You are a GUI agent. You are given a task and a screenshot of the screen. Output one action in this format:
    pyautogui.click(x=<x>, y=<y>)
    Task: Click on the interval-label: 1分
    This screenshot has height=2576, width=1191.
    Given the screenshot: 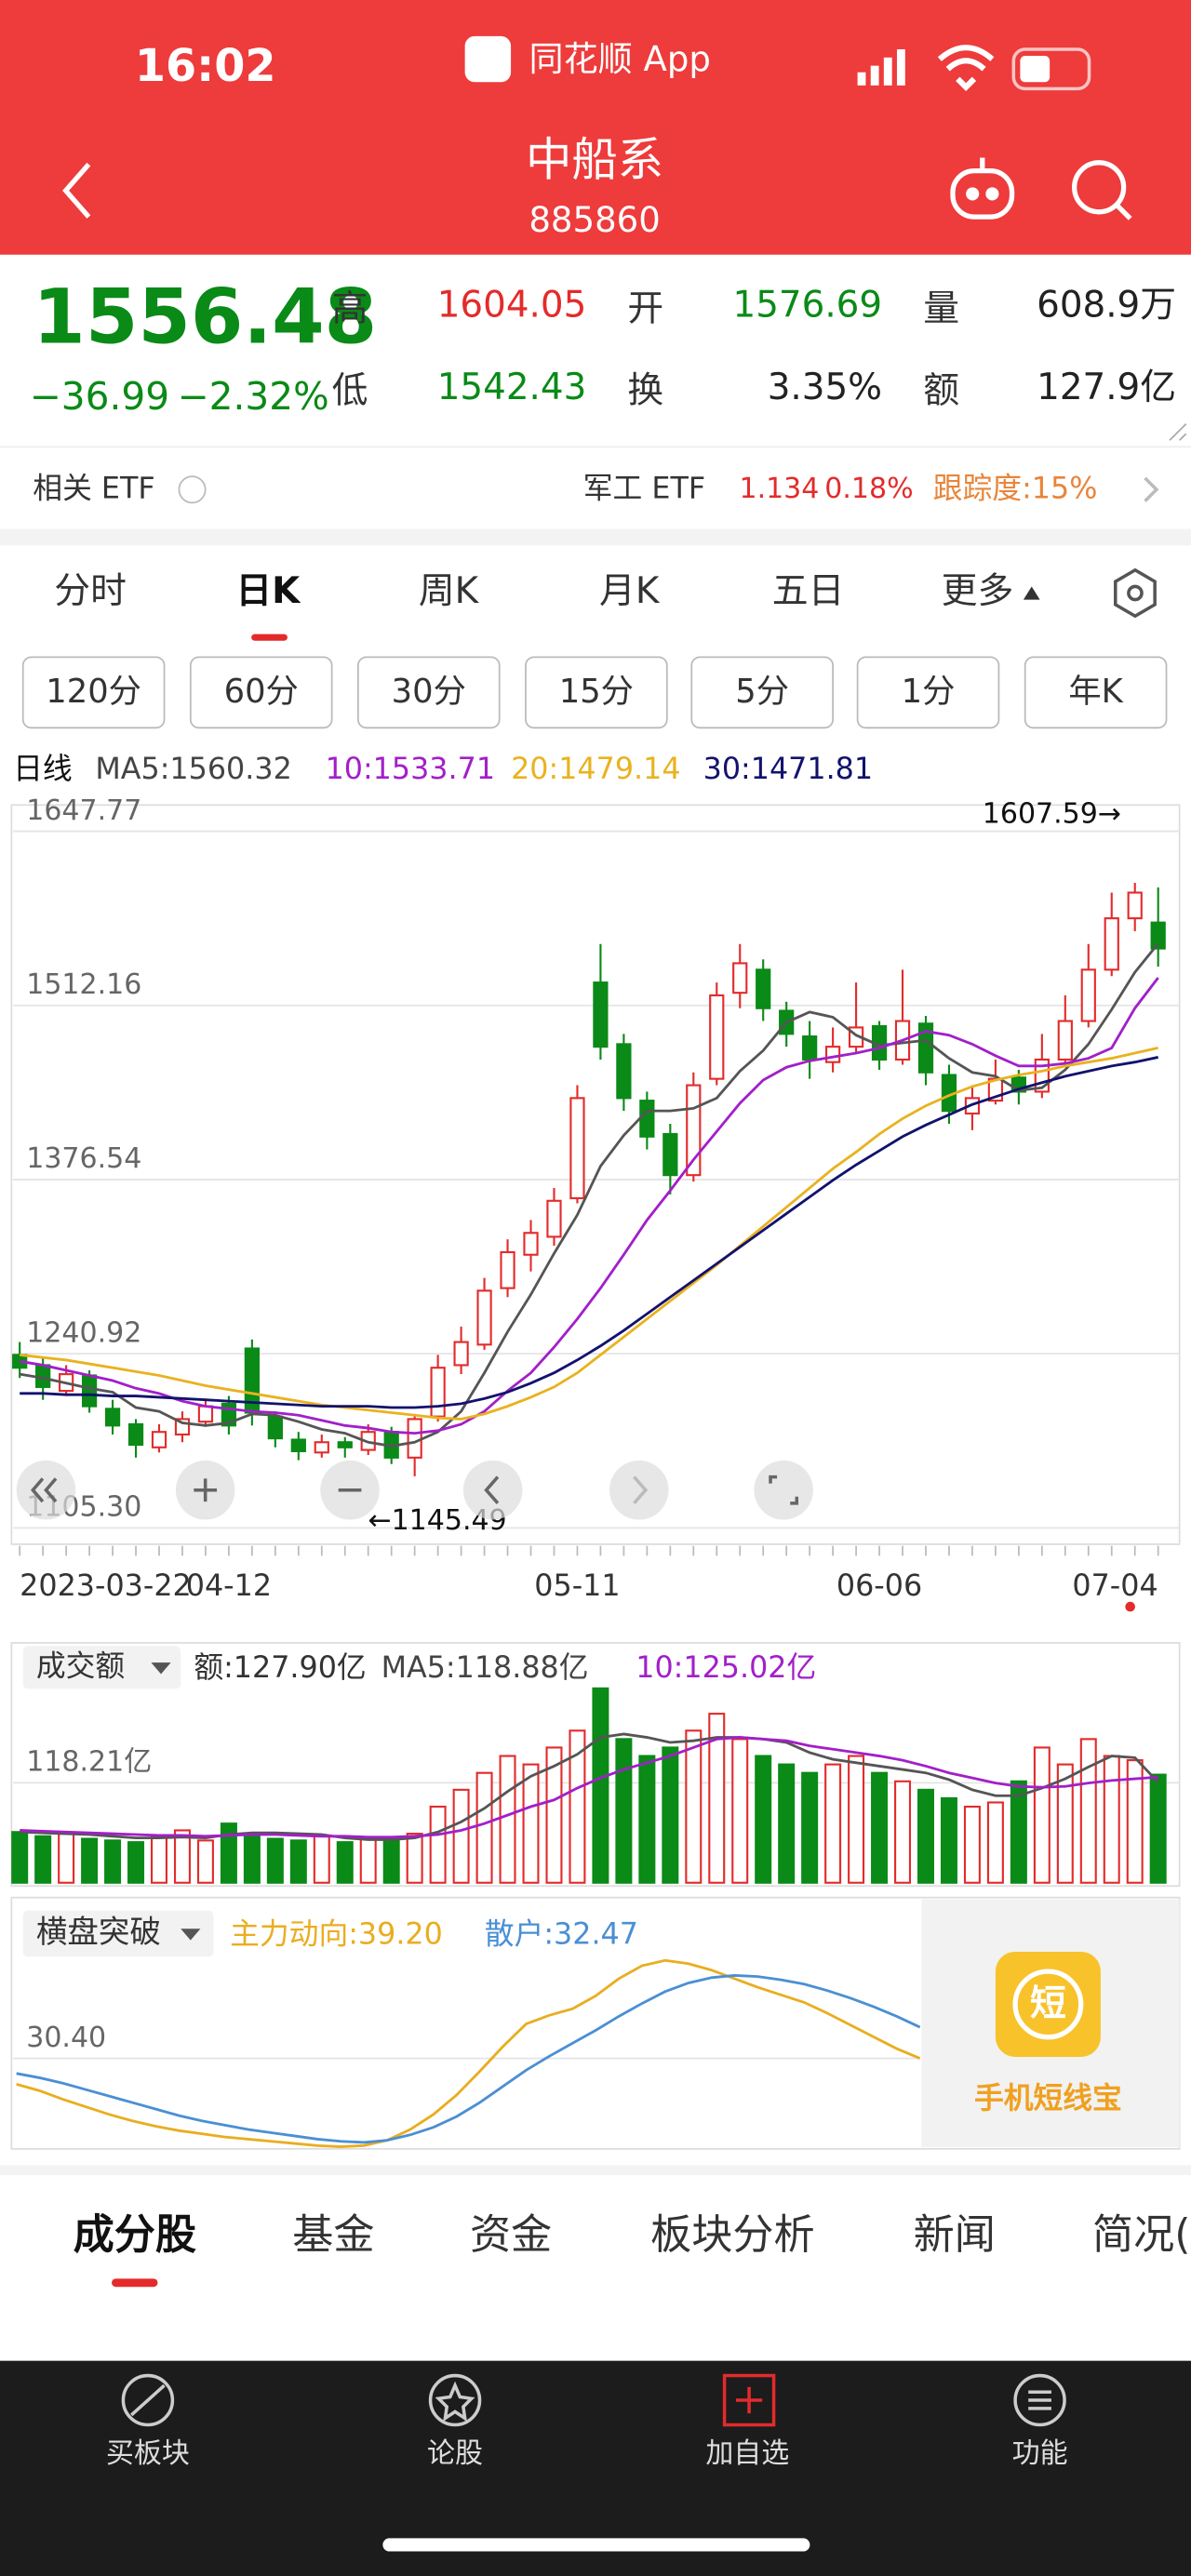 What is the action you would take?
    pyautogui.click(x=929, y=692)
    